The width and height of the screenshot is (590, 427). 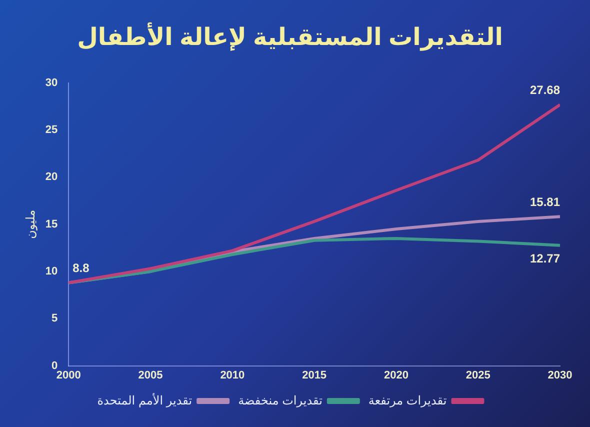 What do you see at coordinates (31, 224) in the screenshot?
I see `y-axis-title: مليون` at bounding box center [31, 224].